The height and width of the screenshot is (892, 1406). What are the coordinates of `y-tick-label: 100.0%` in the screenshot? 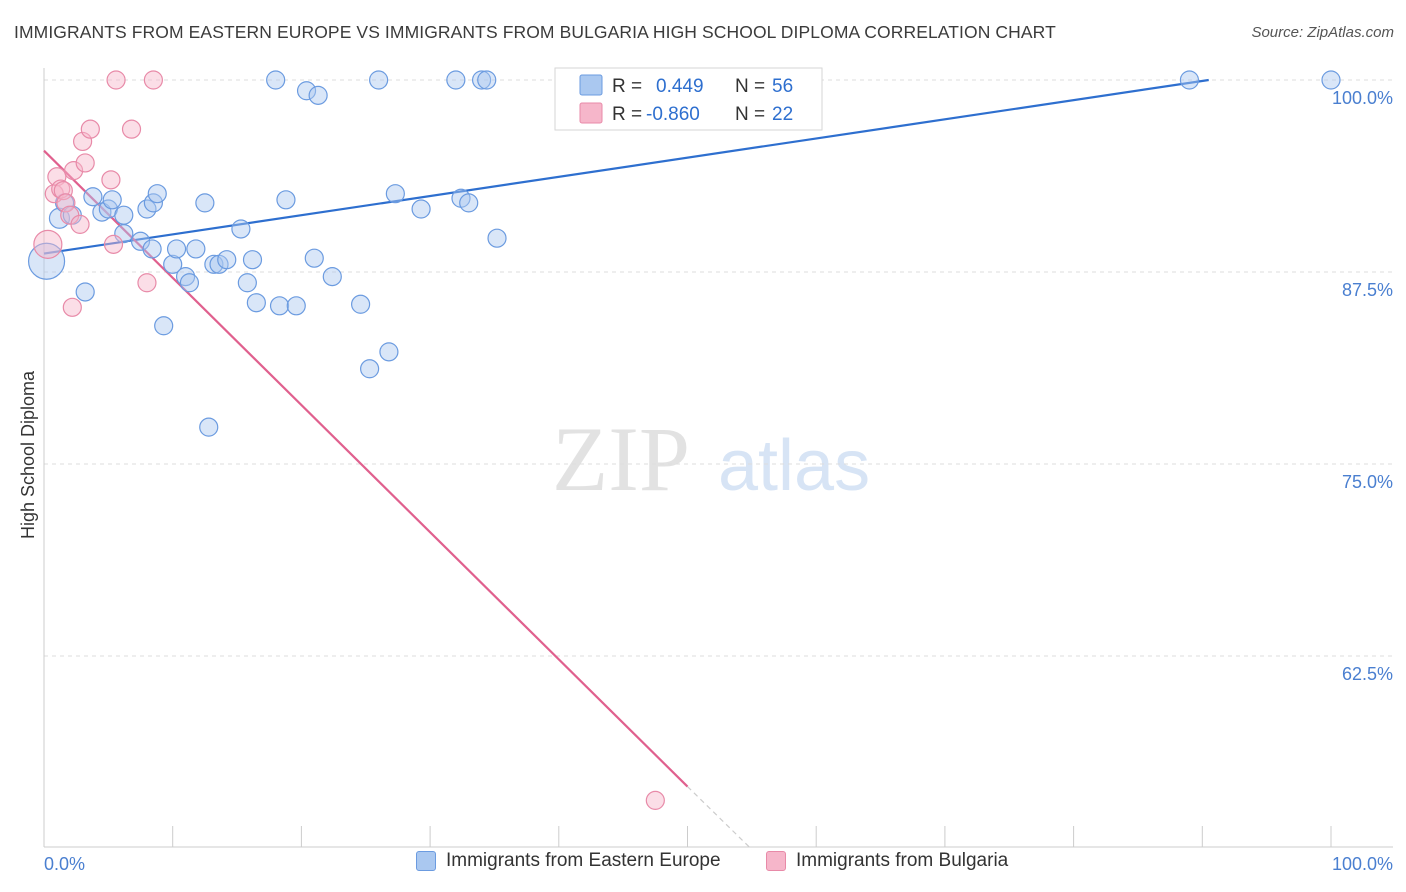 It's located at (1362, 98).